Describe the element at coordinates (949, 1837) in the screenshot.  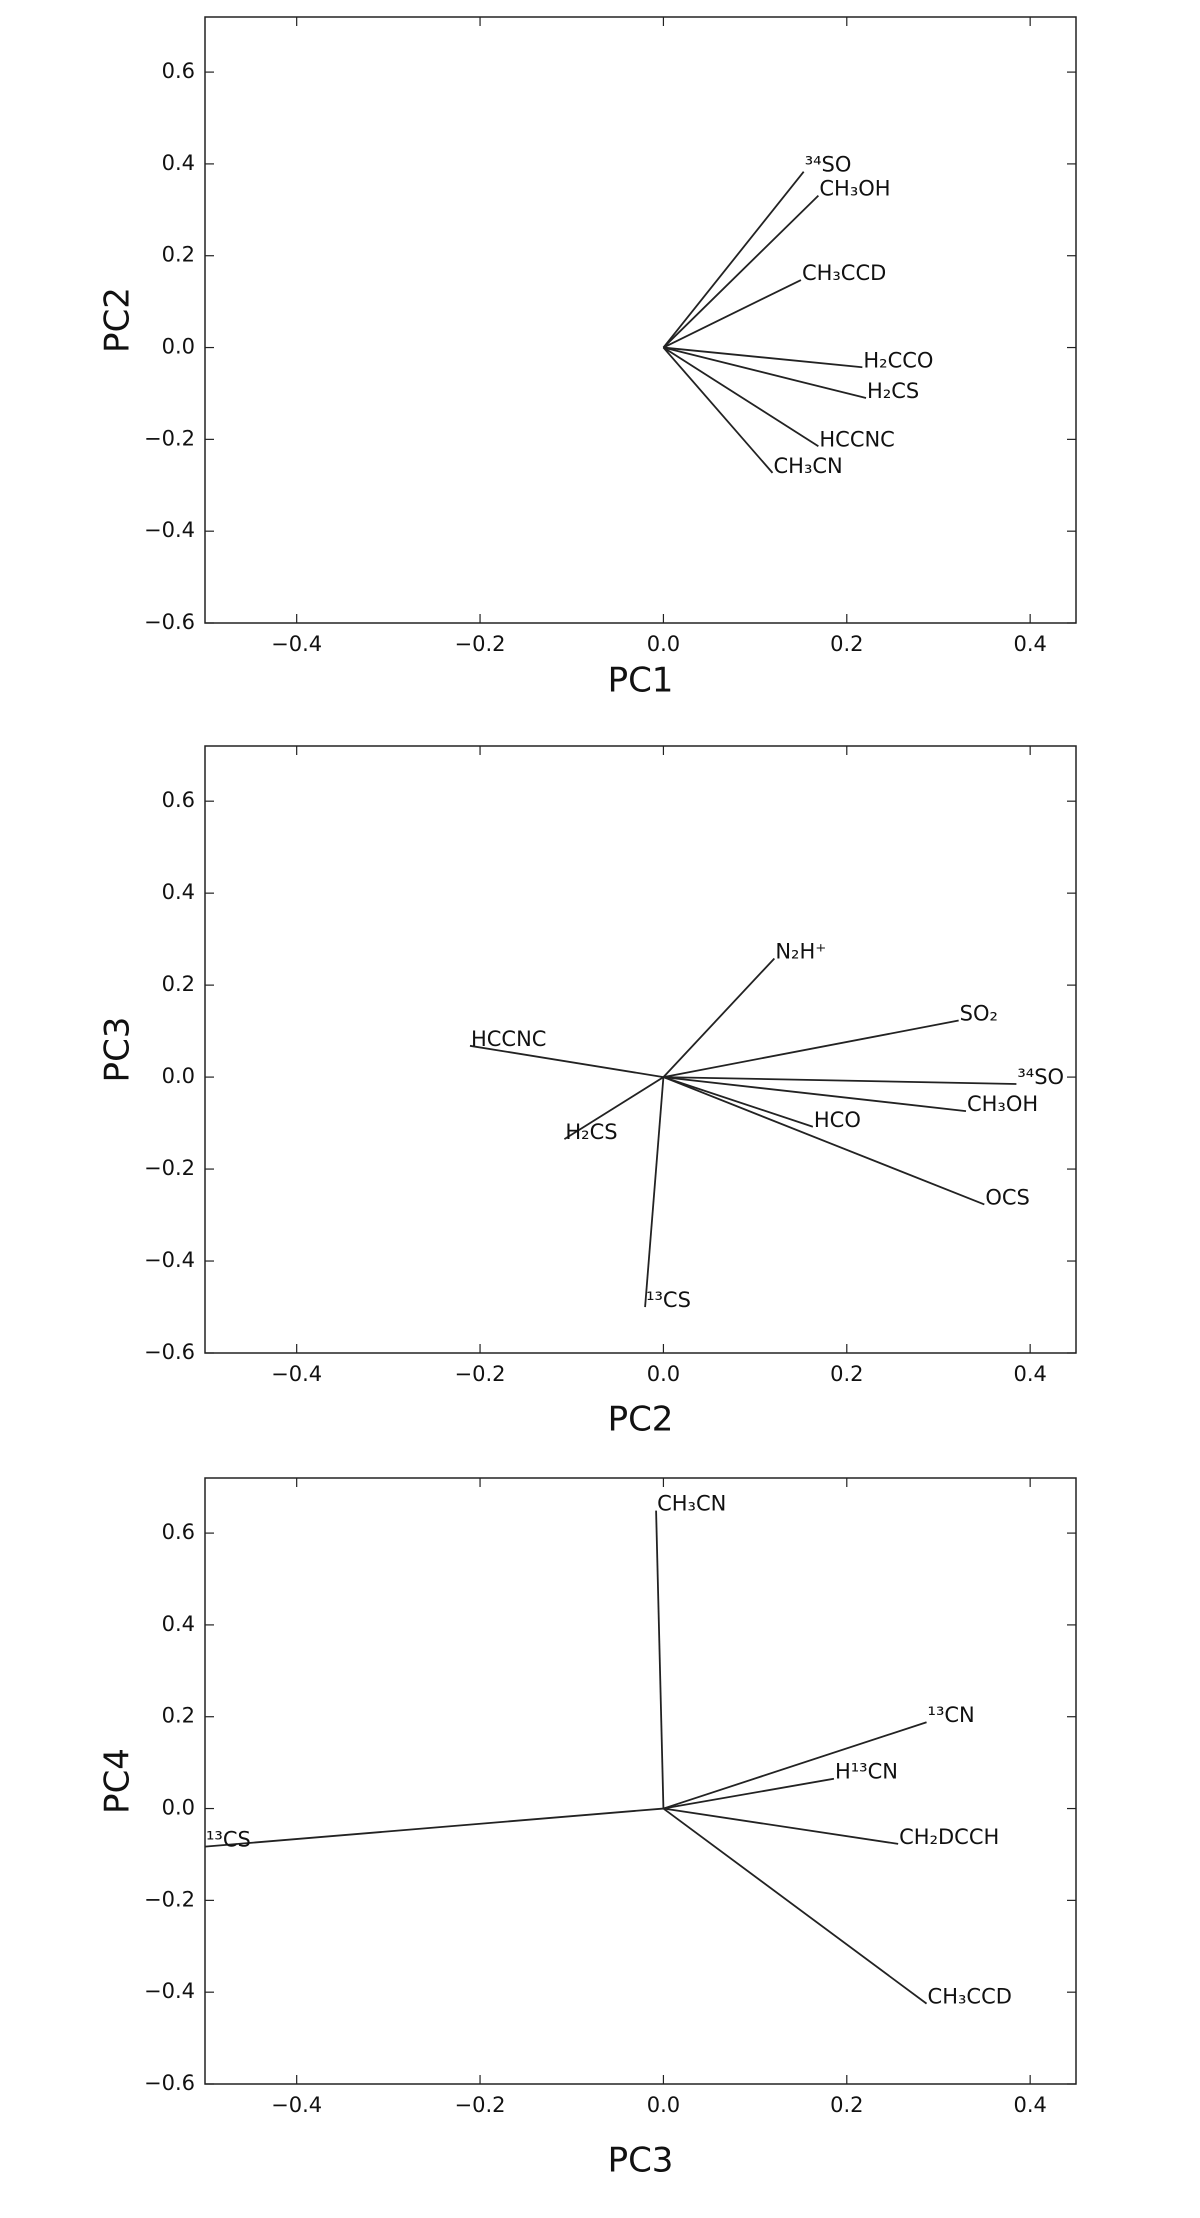
I see `vector-label: CH₂DCCH` at that location.